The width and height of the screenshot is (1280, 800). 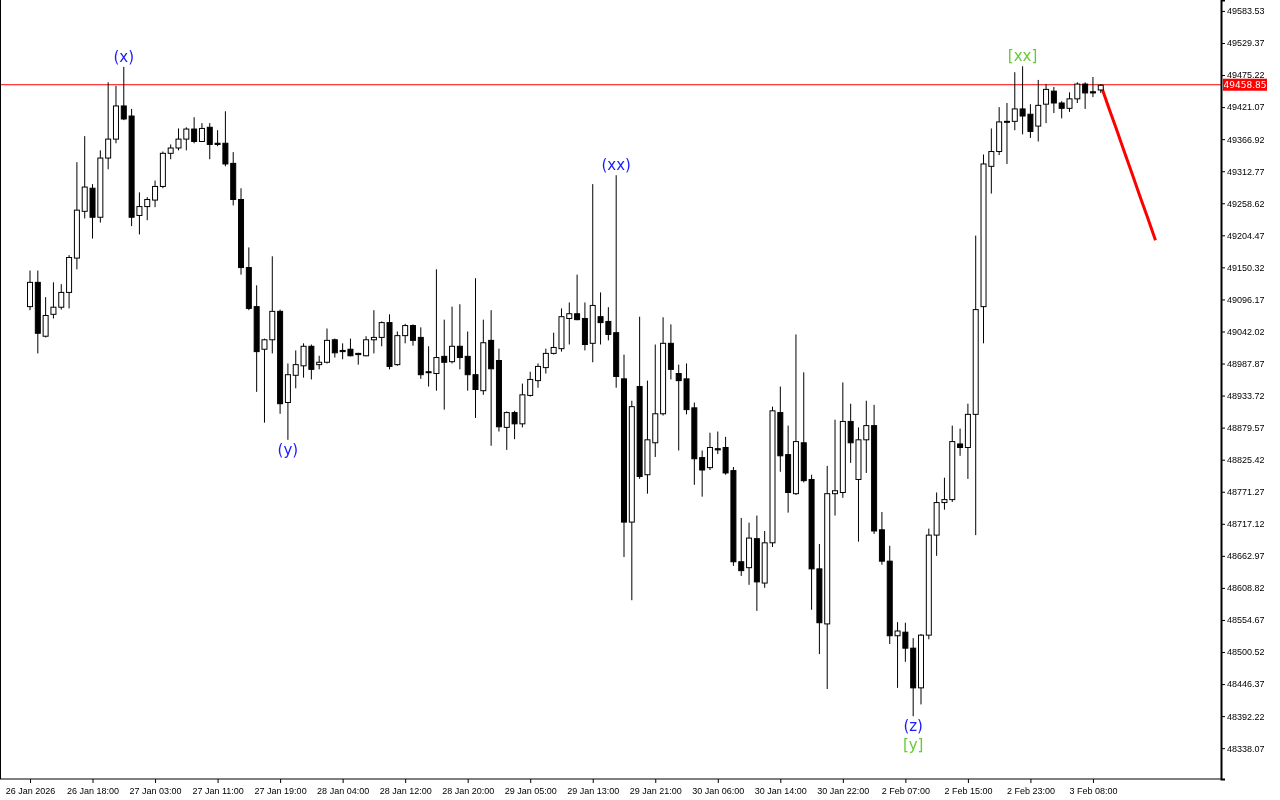 What do you see at coordinates (405, 791) in the screenshot?
I see `x-tick-label: 28 Jan 12:00` at bounding box center [405, 791].